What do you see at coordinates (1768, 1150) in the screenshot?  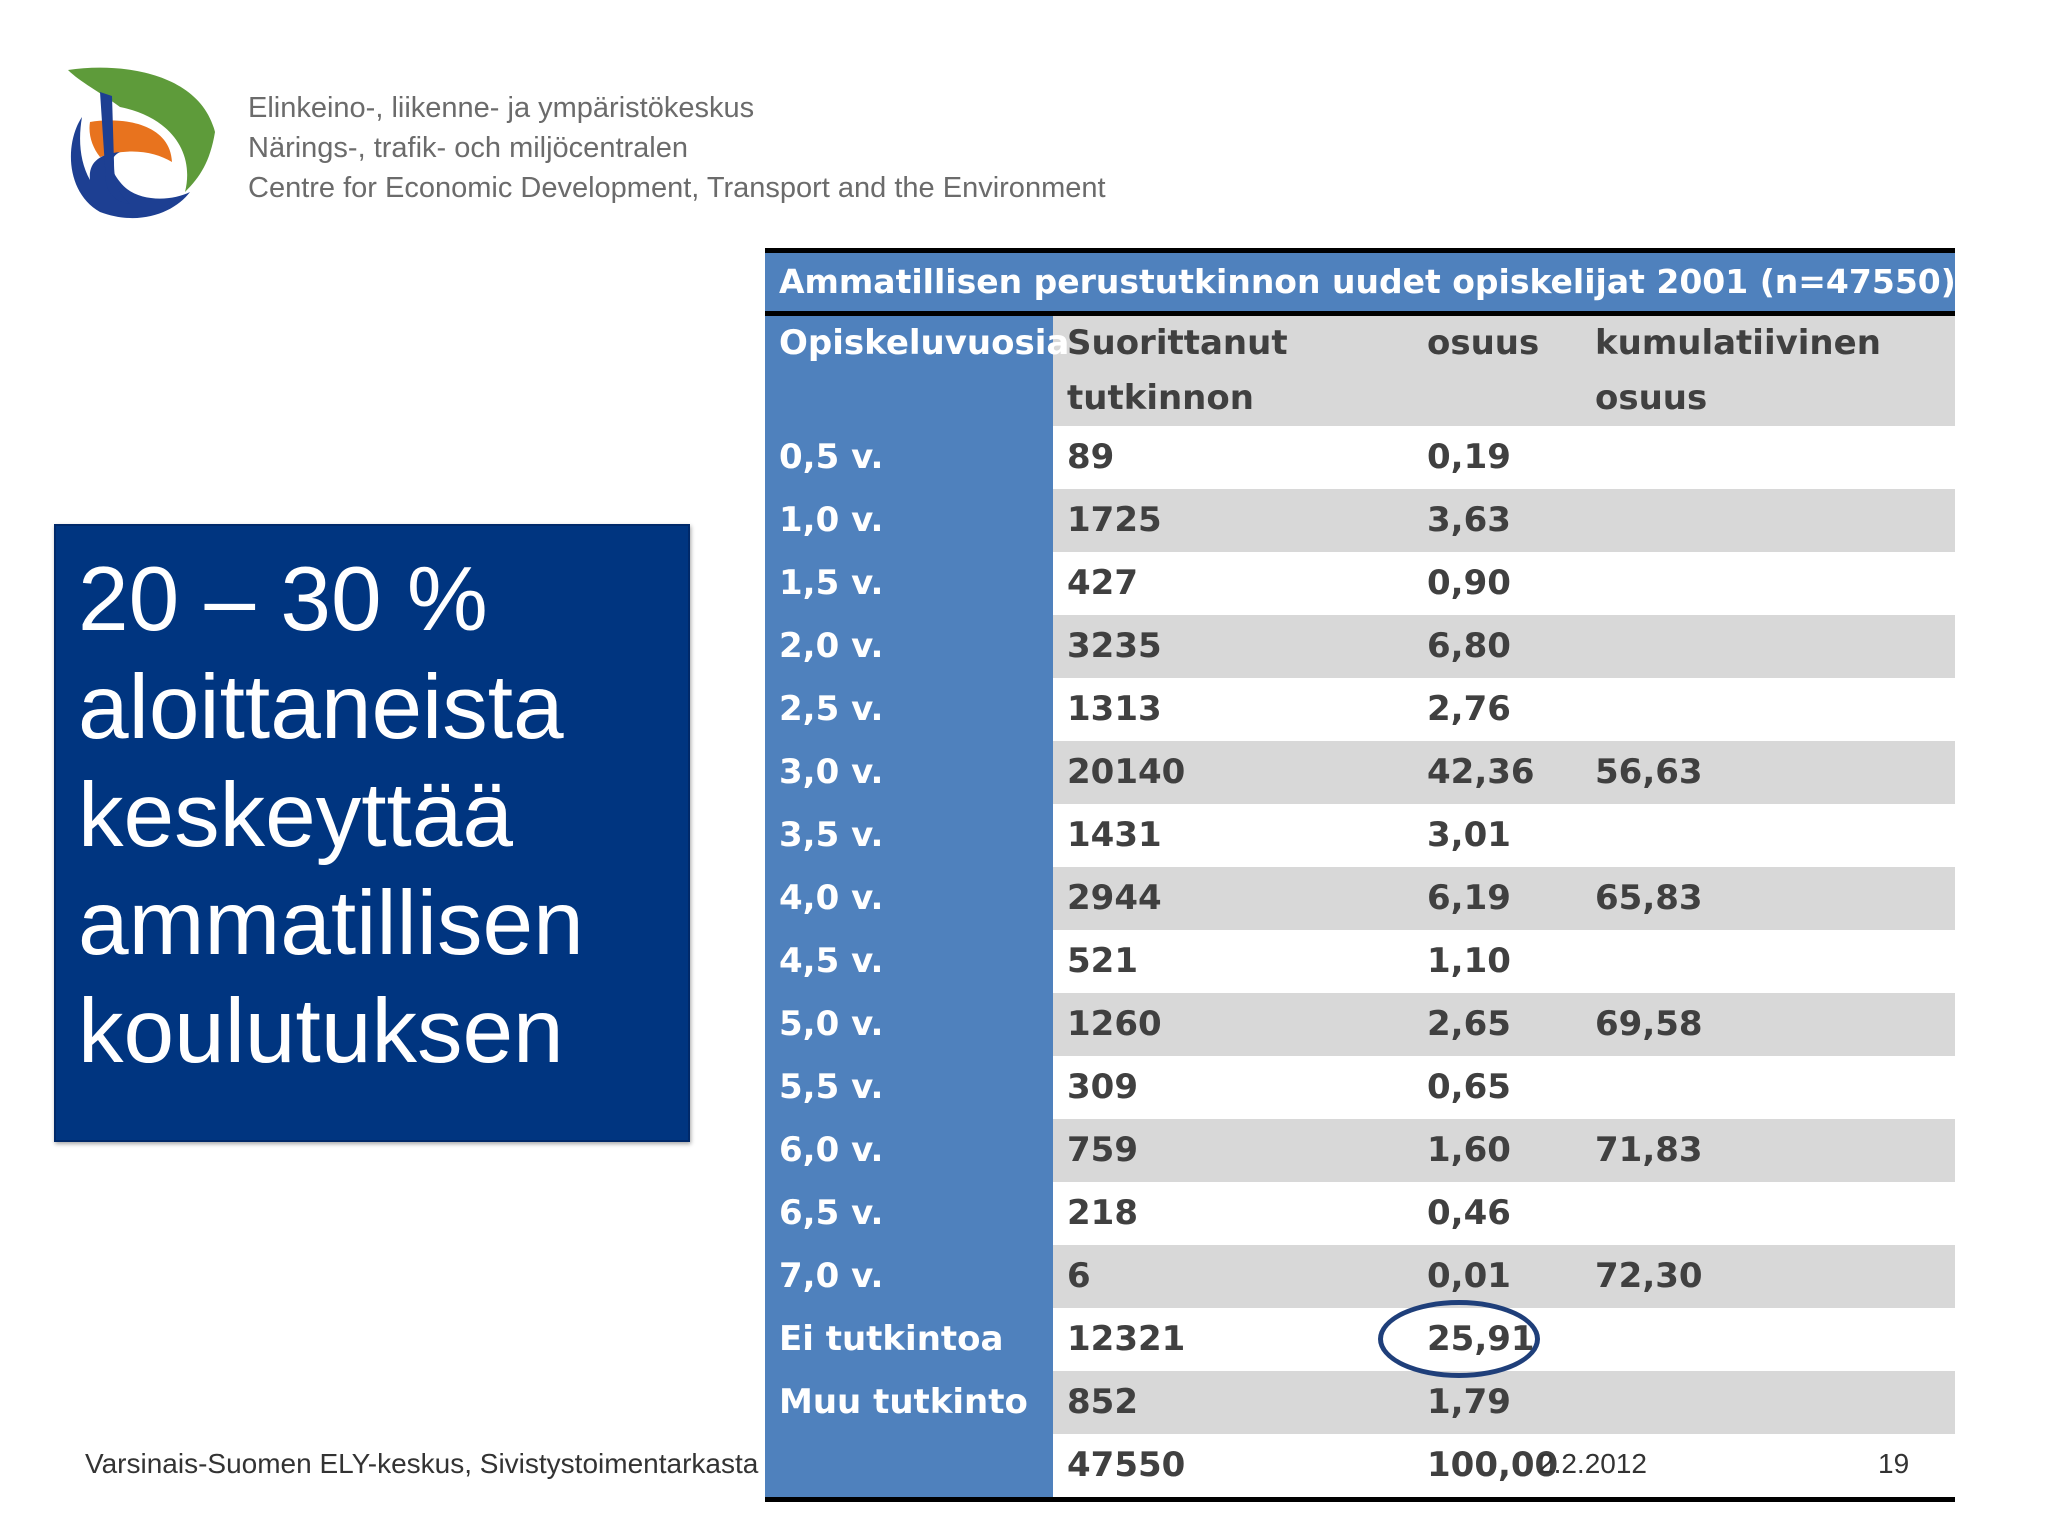 I see `cell-cumulative: 71,83` at bounding box center [1768, 1150].